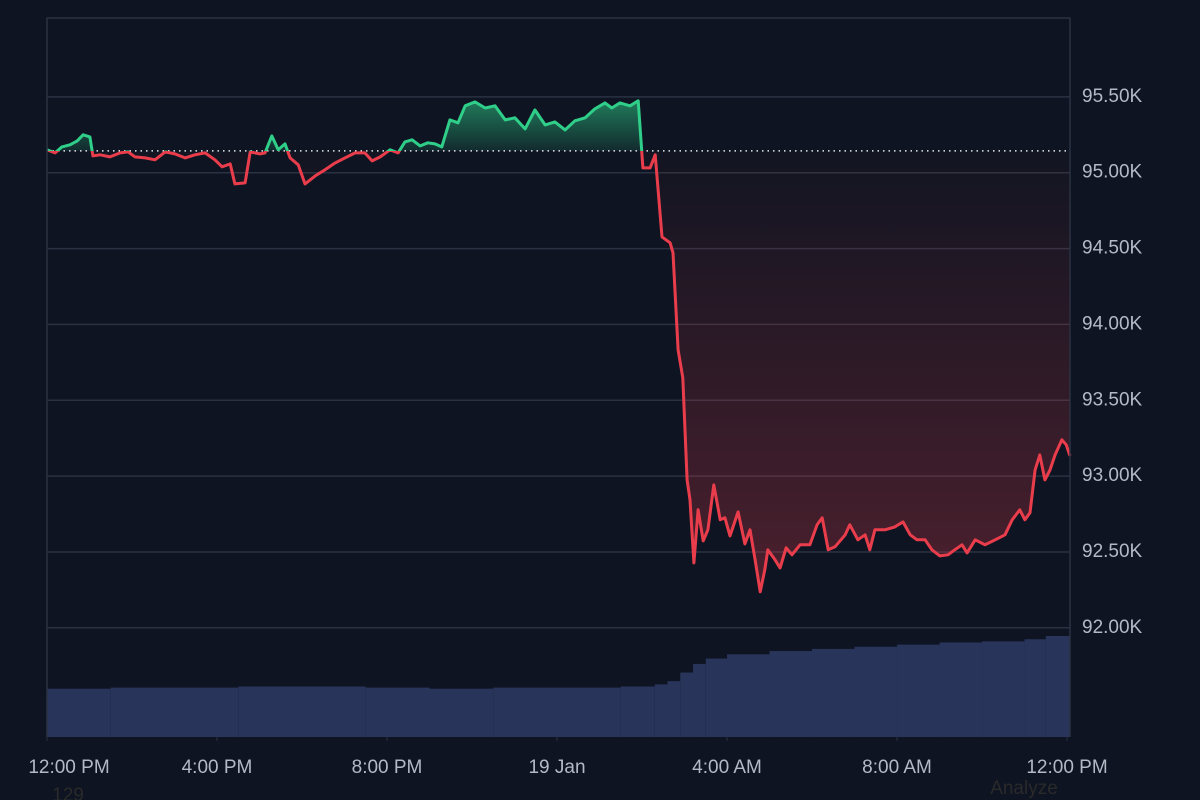  Describe the element at coordinates (217, 767) in the screenshot. I see `x-tick-label: 4:00 PM` at that location.